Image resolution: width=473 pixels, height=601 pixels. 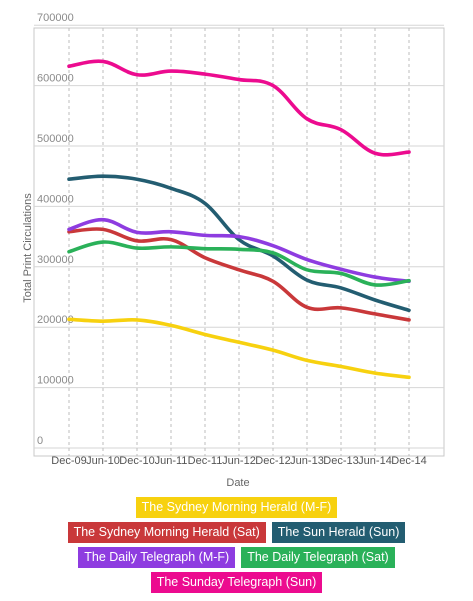 I want to click on x-tick-label: Jun-10, so click(x=103, y=461).